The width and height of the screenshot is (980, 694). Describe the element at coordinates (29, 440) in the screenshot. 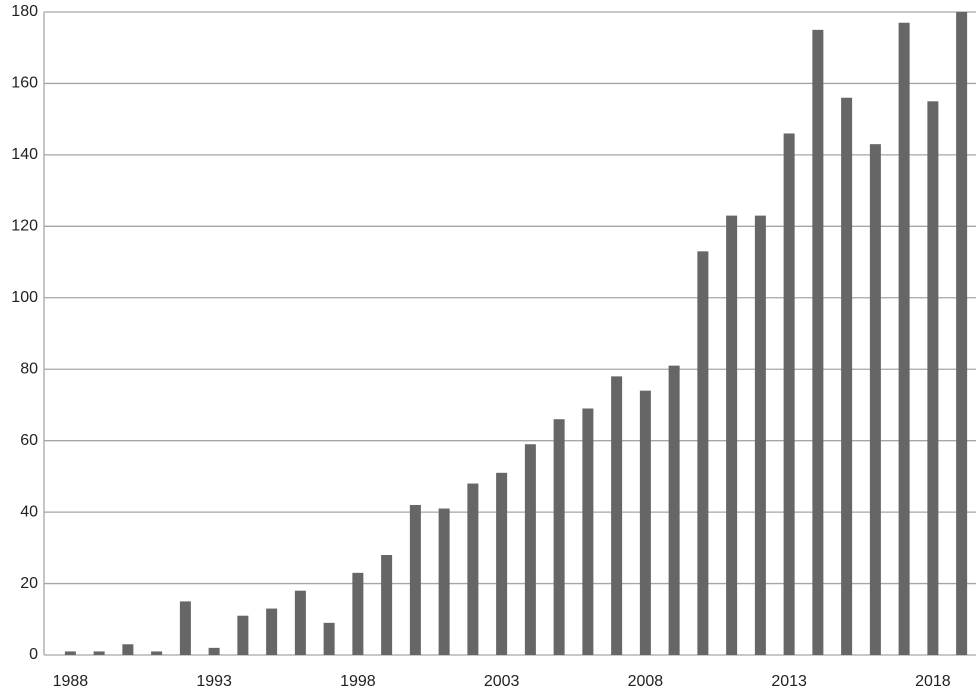

I see `y-tick-label: 60` at that location.